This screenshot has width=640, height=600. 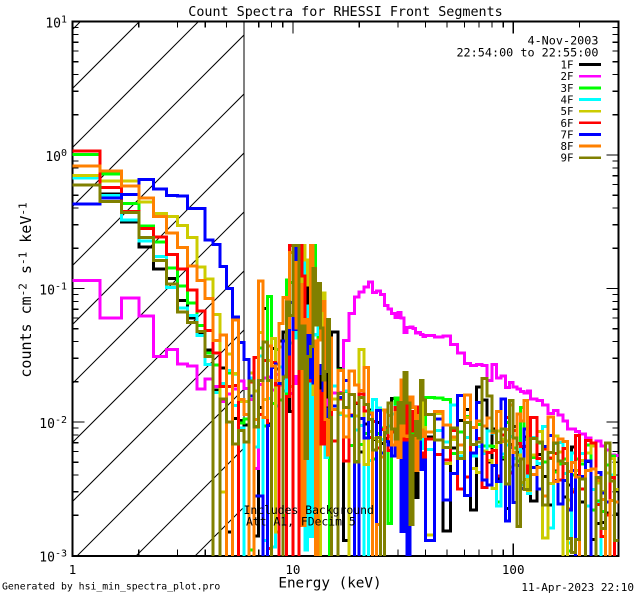 I want to click on credit-label: Generated by hsi_min_spectra_plot.pro, so click(x=111, y=587).